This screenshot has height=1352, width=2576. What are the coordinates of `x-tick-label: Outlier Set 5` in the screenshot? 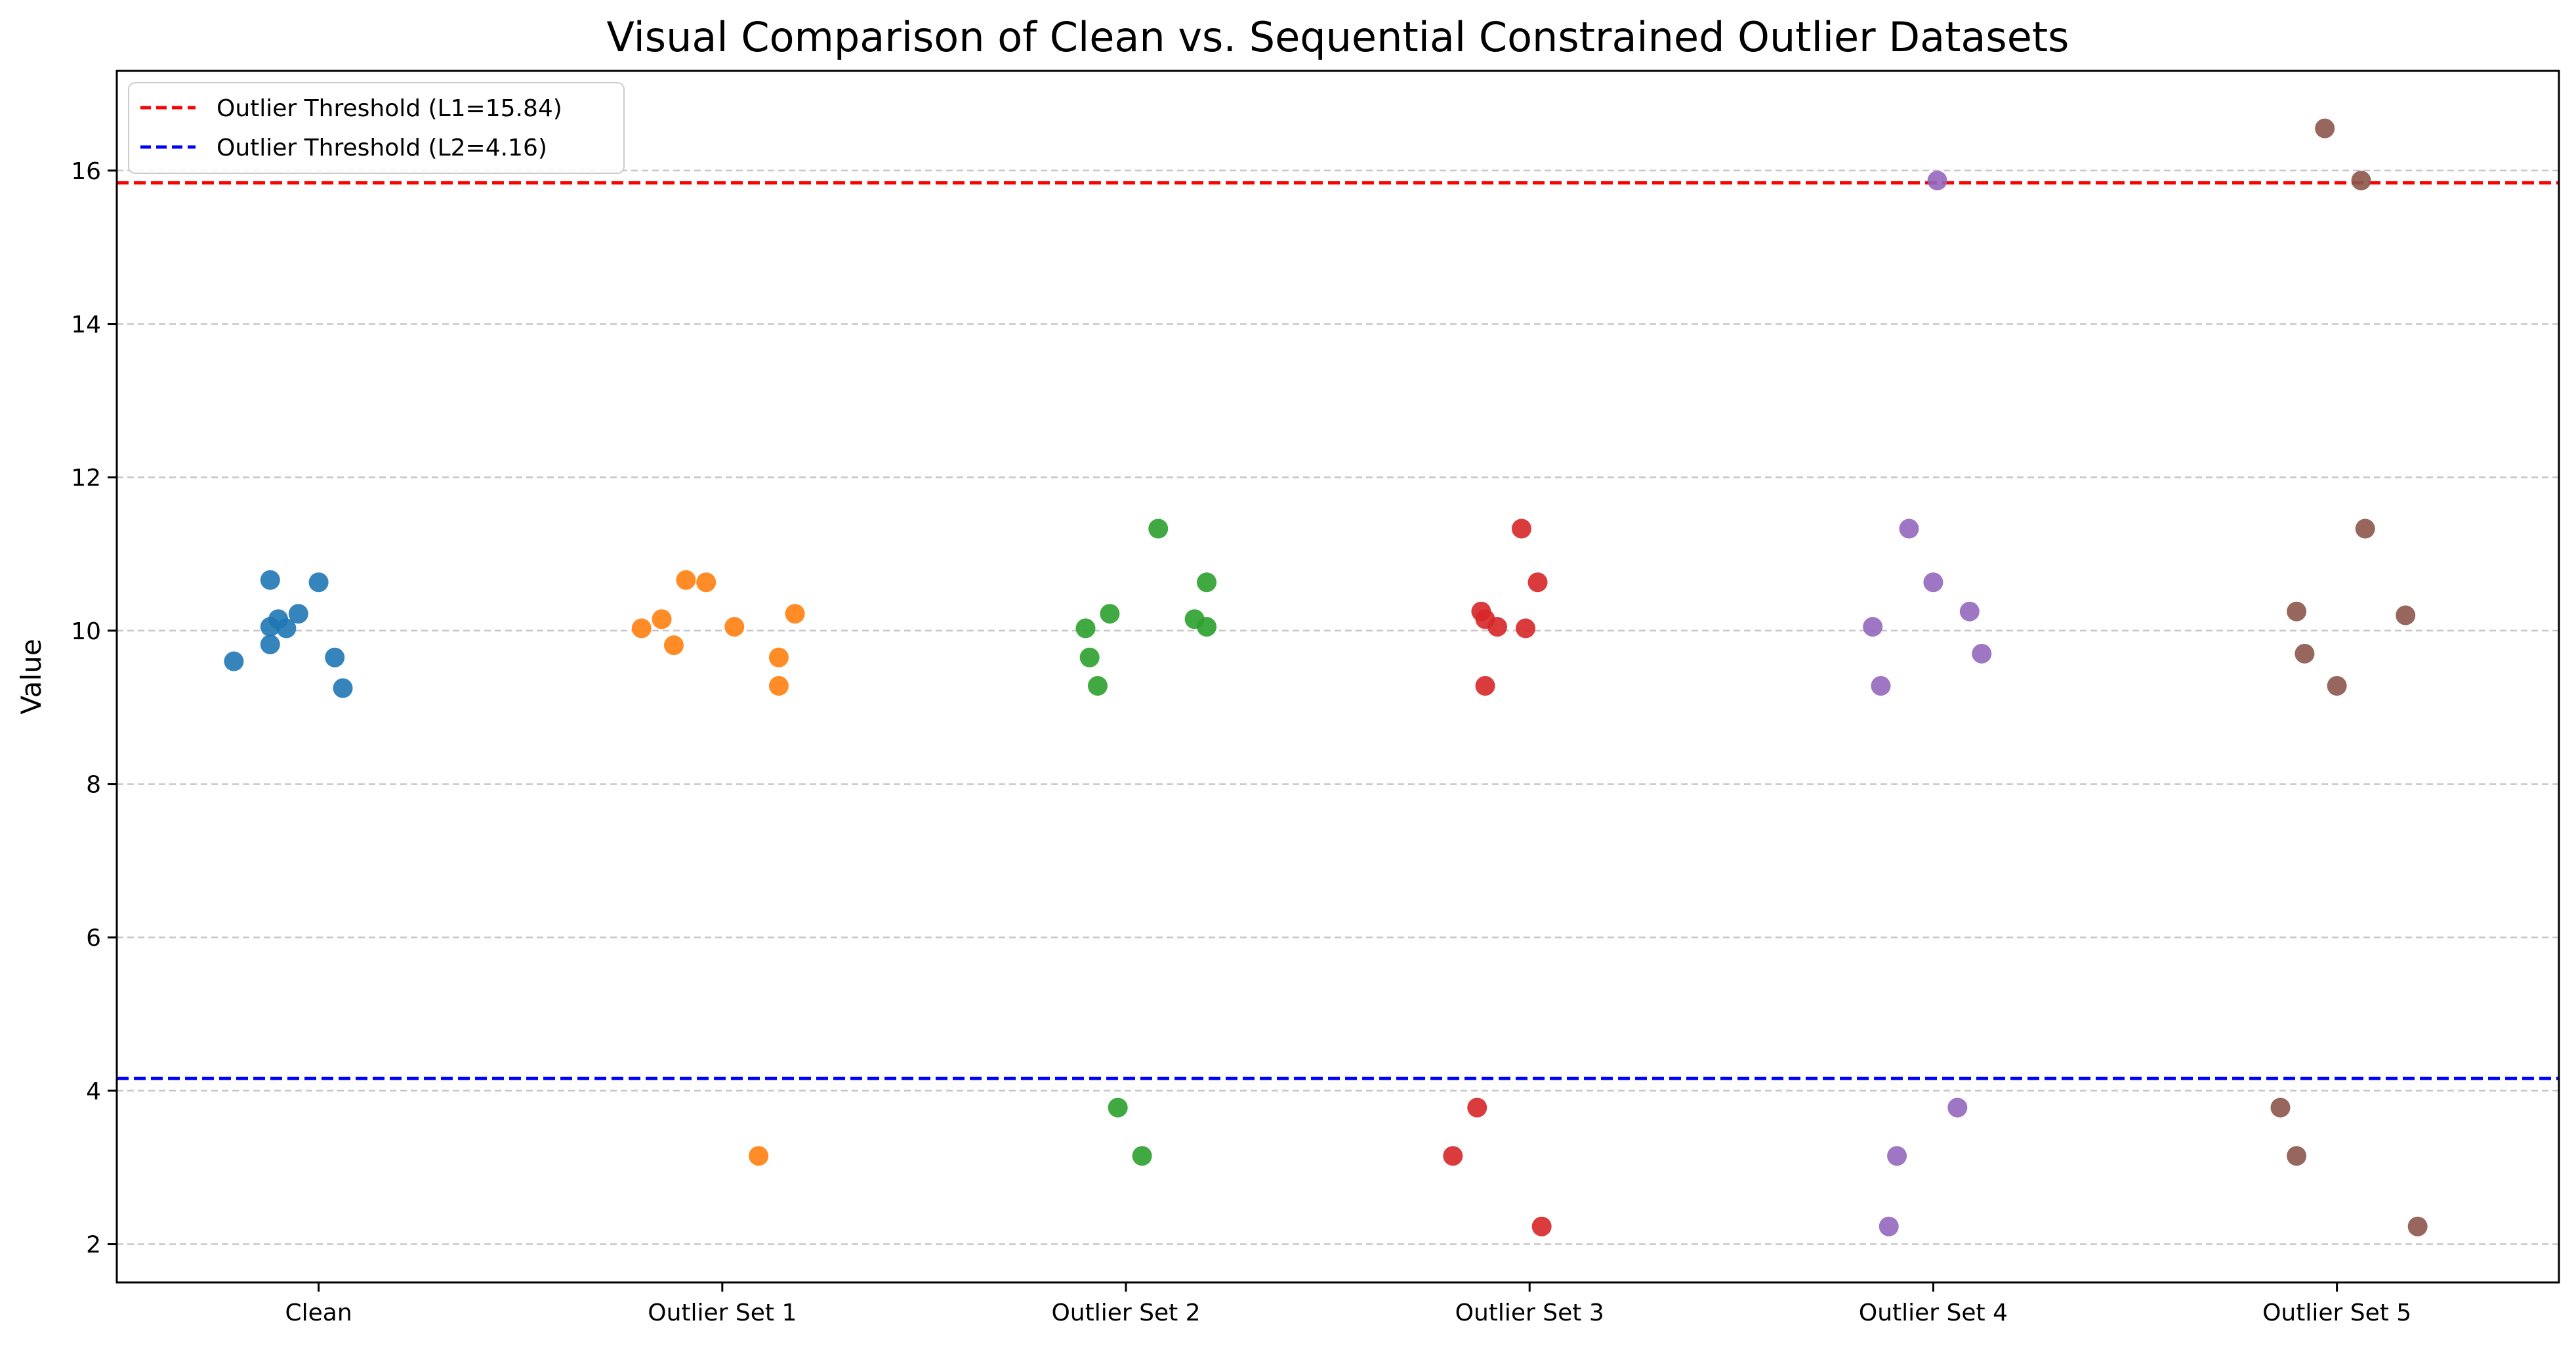 It's located at (2337, 1312).